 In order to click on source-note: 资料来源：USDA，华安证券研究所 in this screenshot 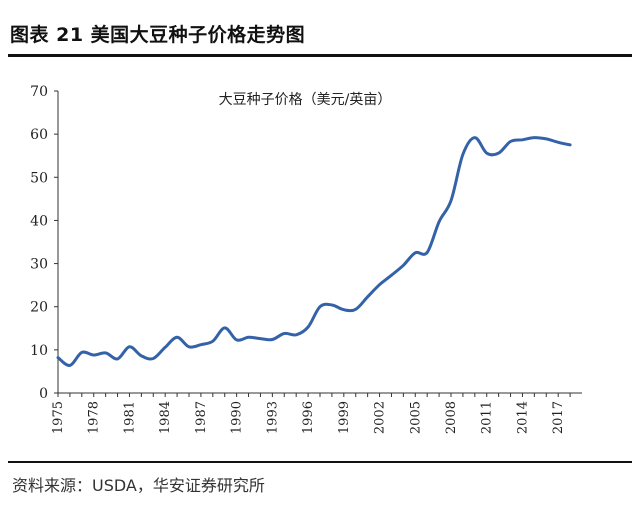, I will do `click(138, 485)`.